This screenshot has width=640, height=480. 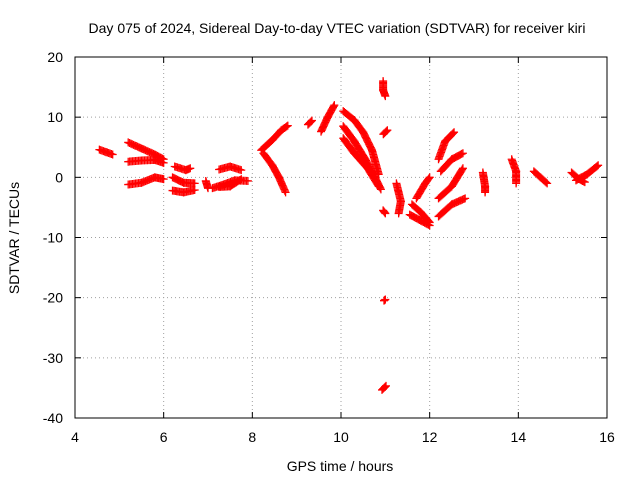 I want to click on x-tick-label: 16, so click(x=607, y=437).